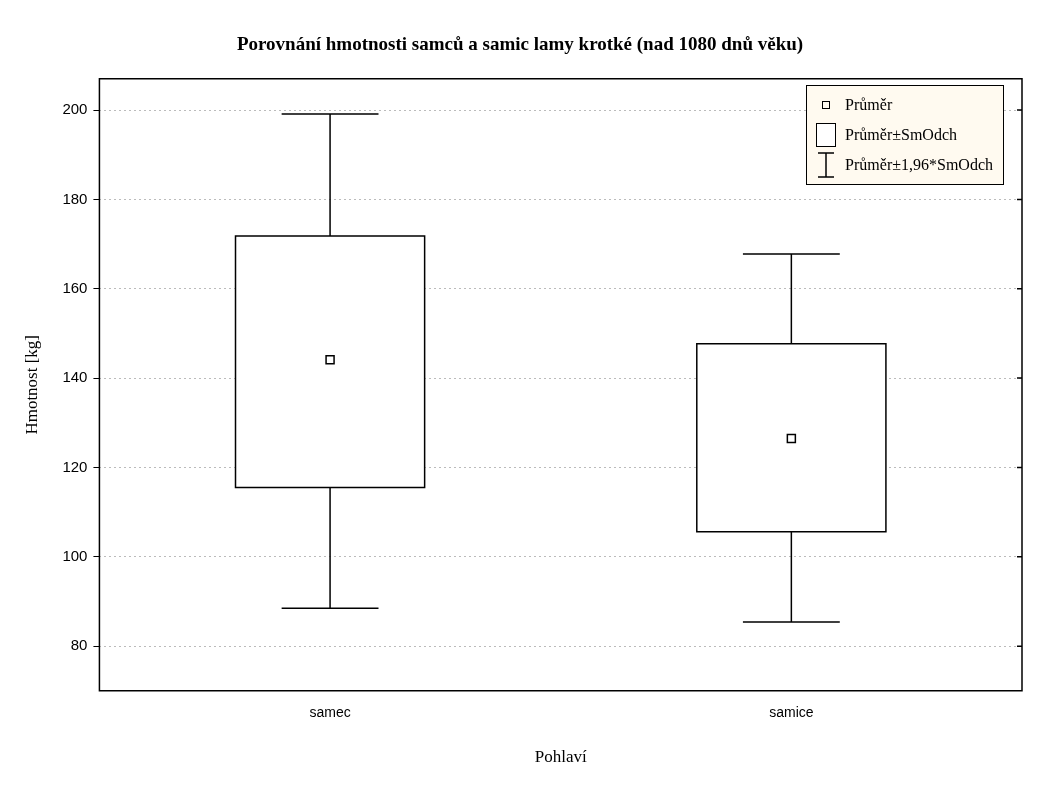  What do you see at coordinates (901, 134) in the screenshot?
I see `annotation: Průměr±SmOdch` at bounding box center [901, 134].